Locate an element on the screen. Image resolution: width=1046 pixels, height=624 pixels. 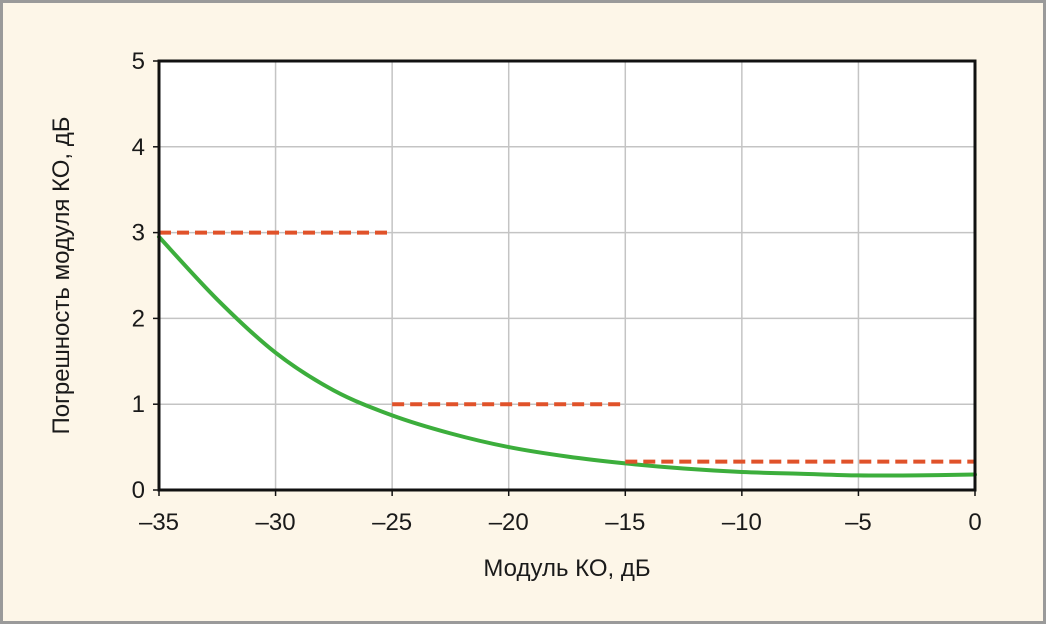
x-tick-labels: –35 –30 –25 –20 –15 –10 –5 0 is located at coordinates (560, 522).